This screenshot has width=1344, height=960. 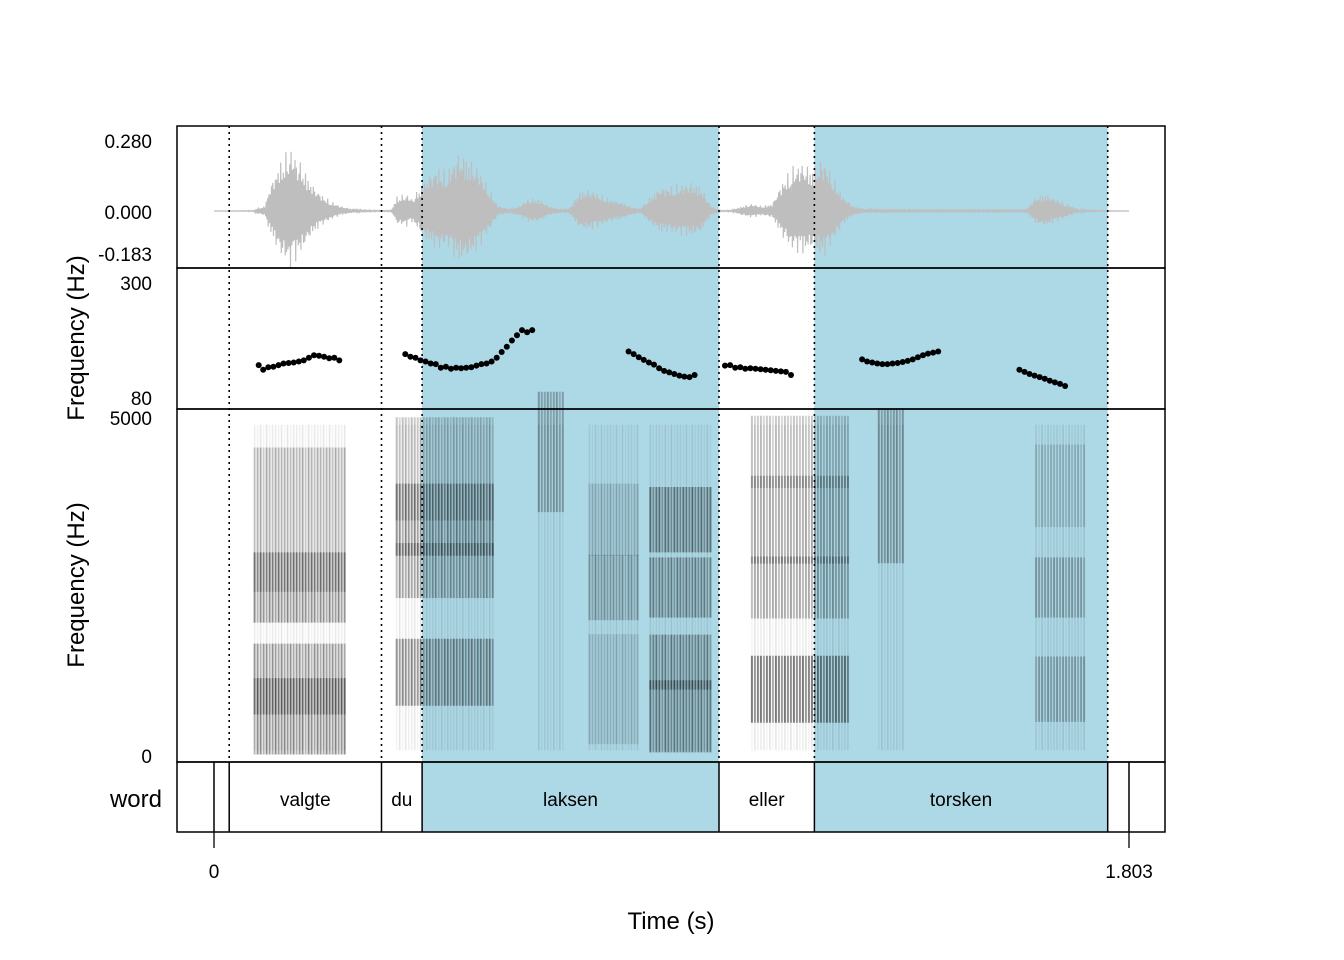 I want to click on pitch-y-tick-bottom: 80, so click(x=141, y=399).